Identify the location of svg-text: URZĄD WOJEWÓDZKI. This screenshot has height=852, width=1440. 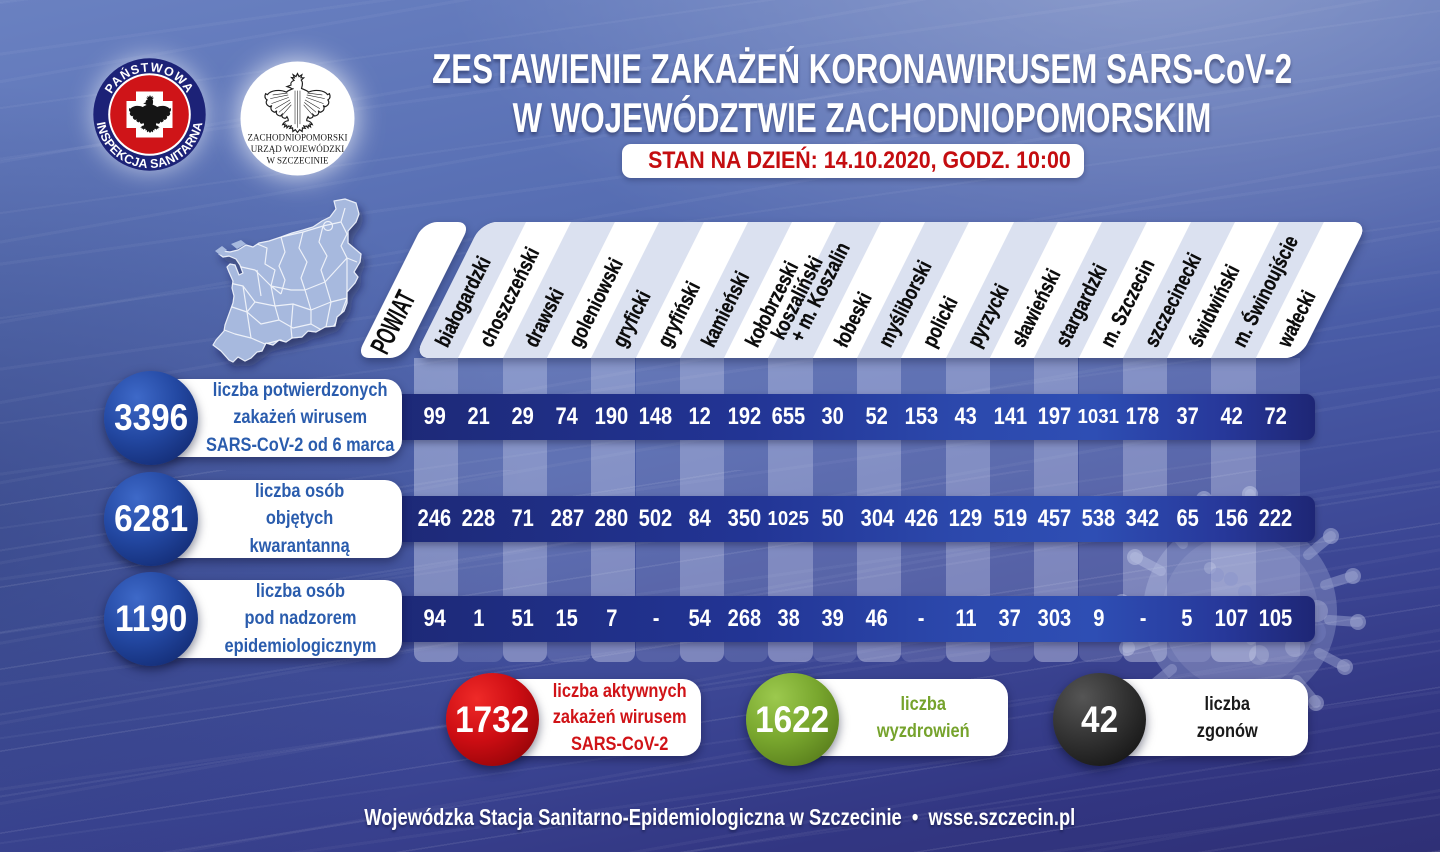
(298, 149).